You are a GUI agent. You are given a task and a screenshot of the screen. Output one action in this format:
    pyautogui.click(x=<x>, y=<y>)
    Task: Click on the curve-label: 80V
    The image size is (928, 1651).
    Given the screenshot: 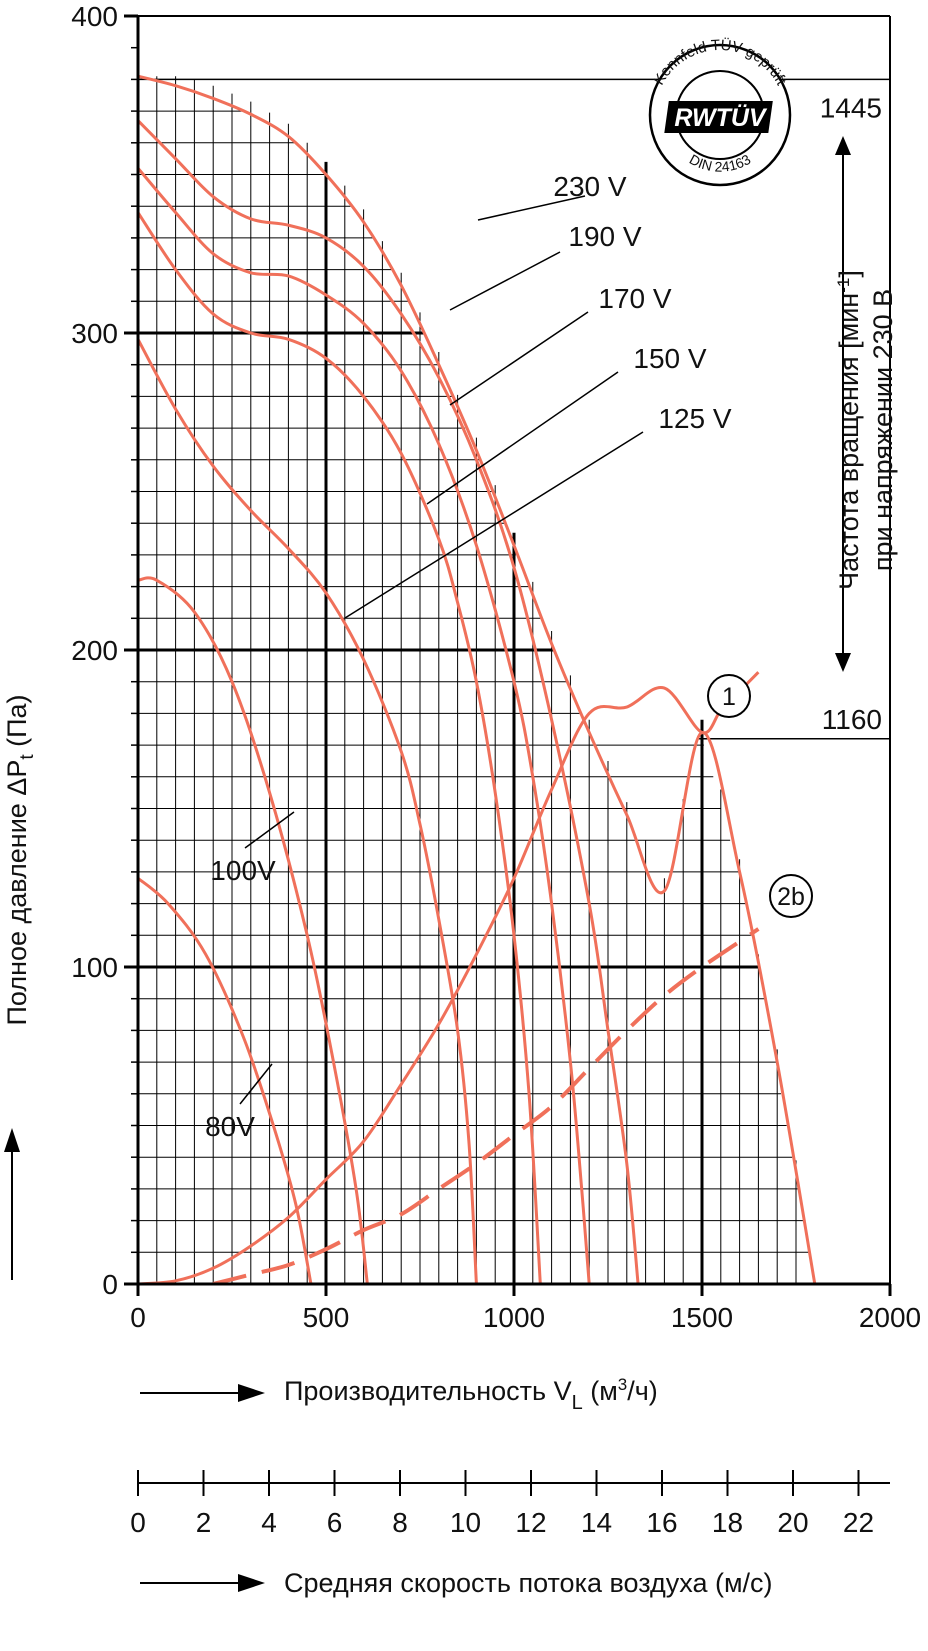 What is the action you would take?
    pyautogui.click(x=230, y=1126)
    